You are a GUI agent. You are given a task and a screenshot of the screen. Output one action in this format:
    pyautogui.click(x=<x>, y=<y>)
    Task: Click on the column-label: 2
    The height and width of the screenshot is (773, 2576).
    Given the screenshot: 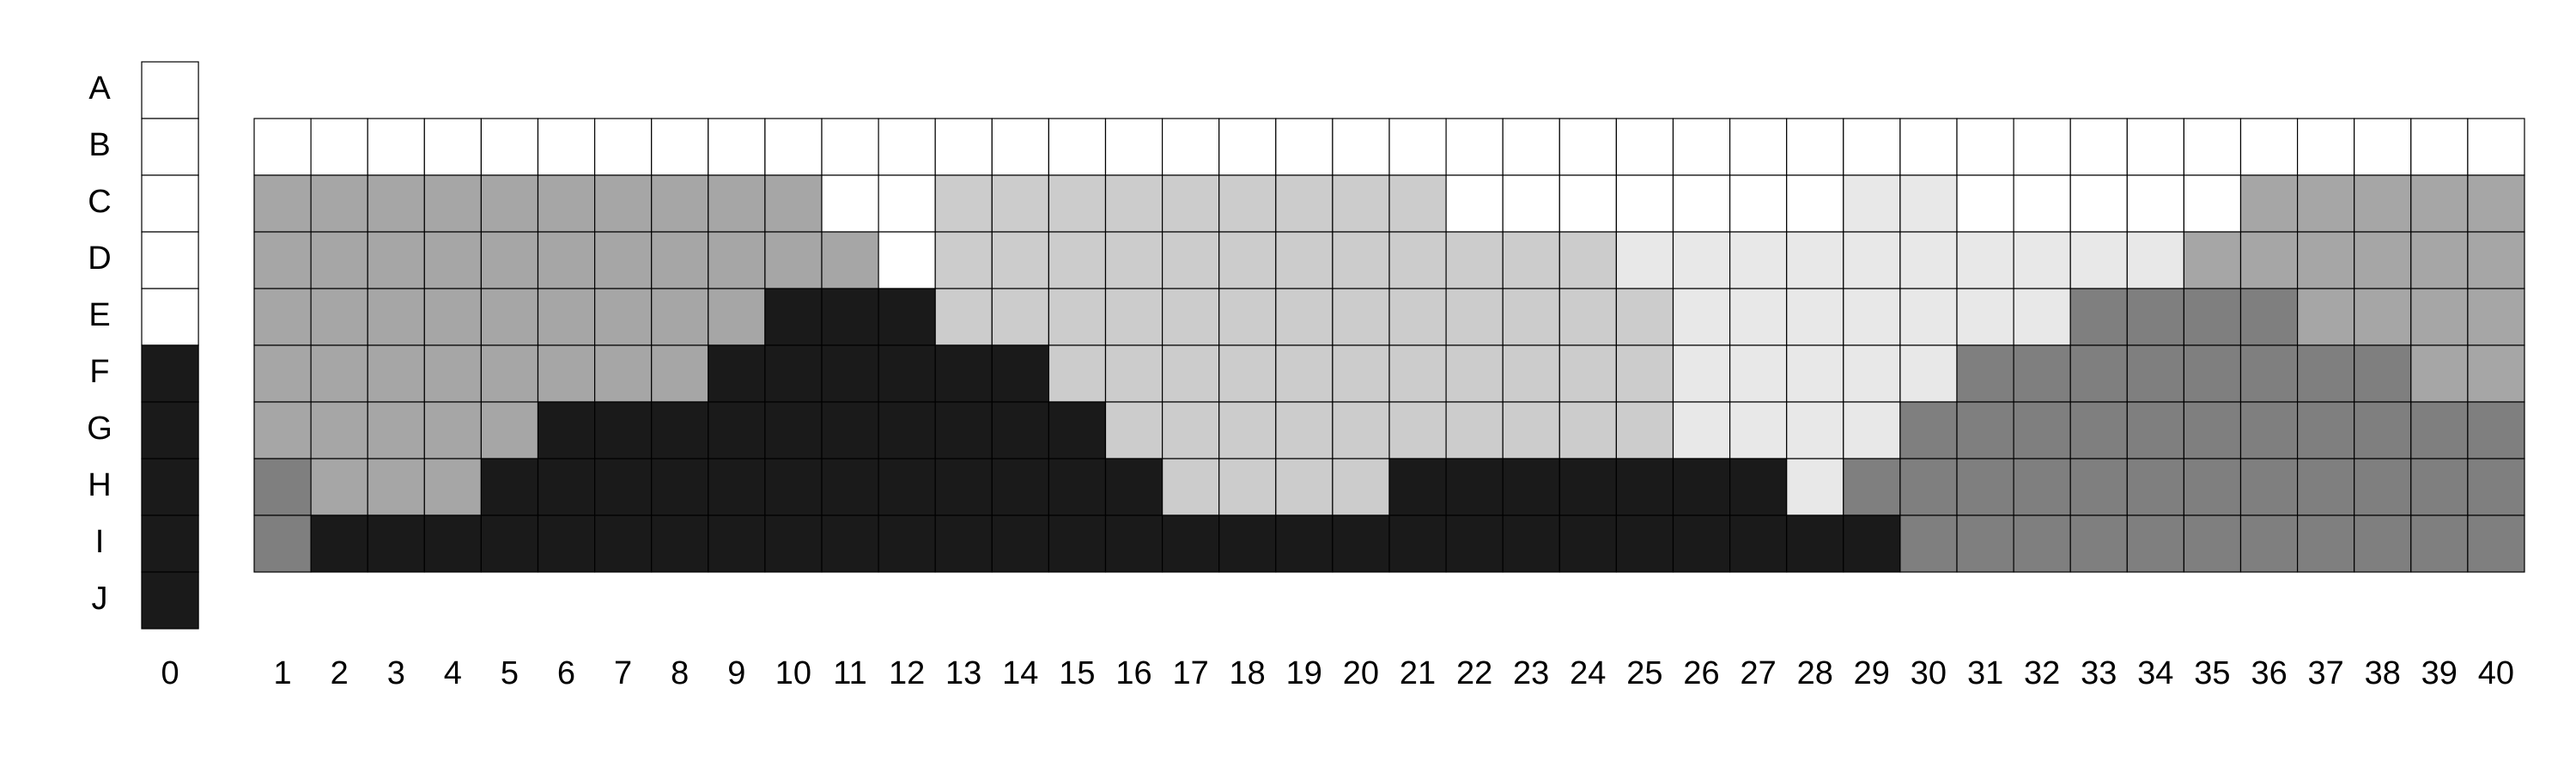 What is the action you would take?
    pyautogui.click(x=340, y=673)
    